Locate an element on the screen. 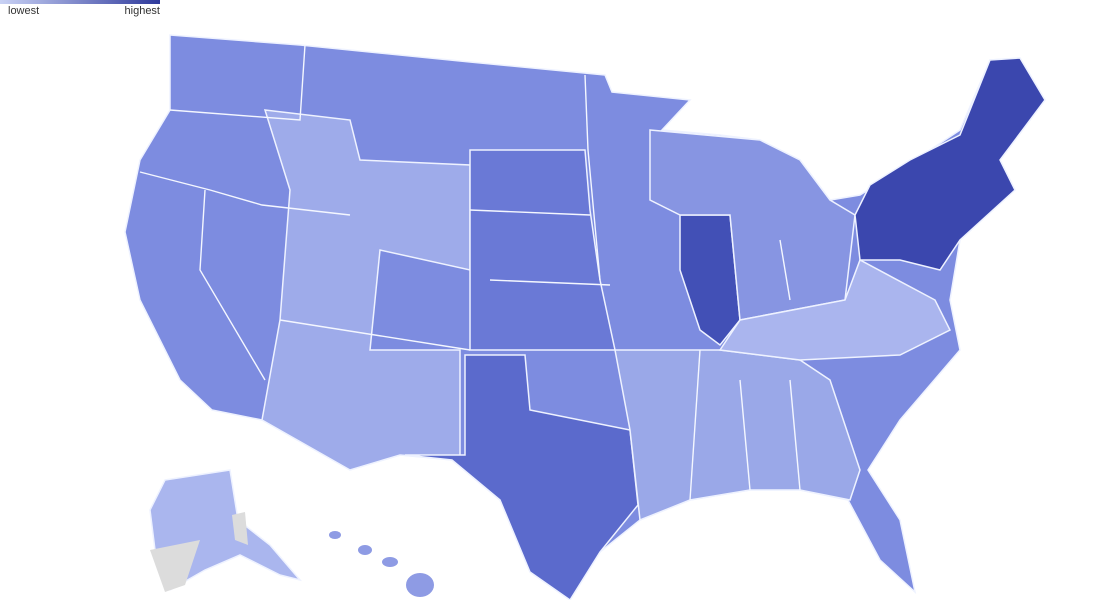  texas is located at coordinates (521, 477).